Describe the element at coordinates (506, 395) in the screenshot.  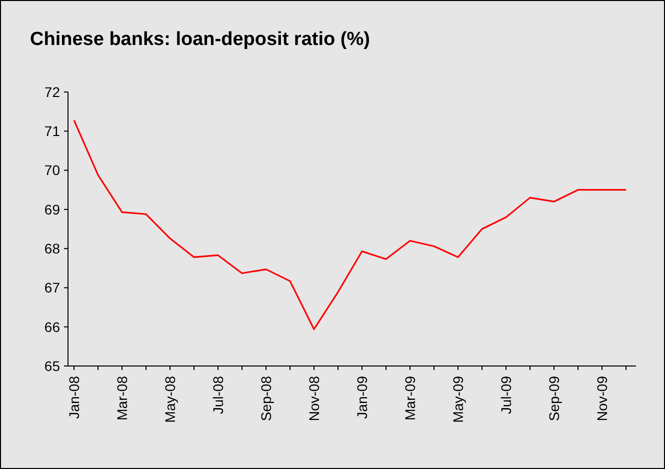
I see `x-tick-label: Jul-09` at that location.